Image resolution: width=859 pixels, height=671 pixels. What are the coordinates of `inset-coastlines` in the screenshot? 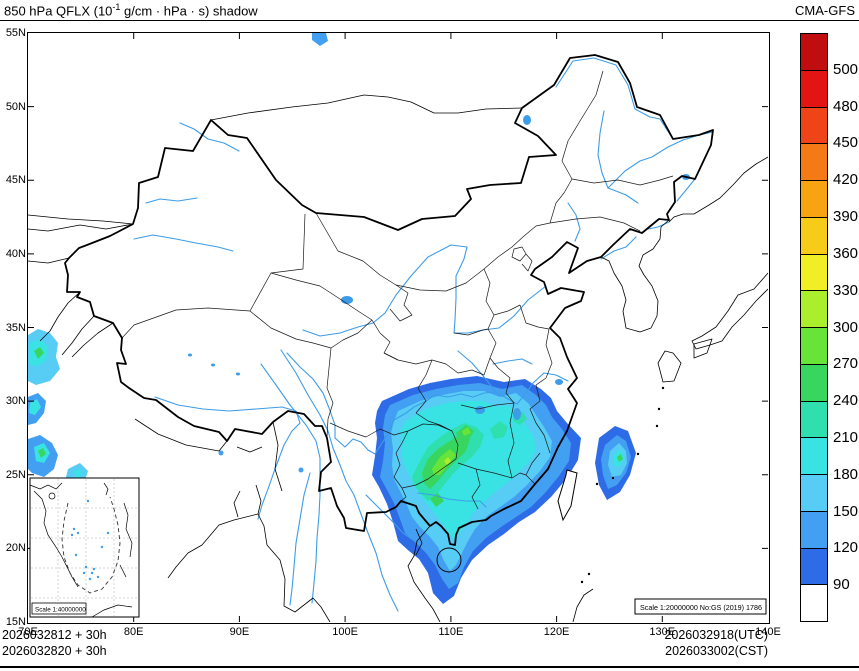 It's located at (80, 549).